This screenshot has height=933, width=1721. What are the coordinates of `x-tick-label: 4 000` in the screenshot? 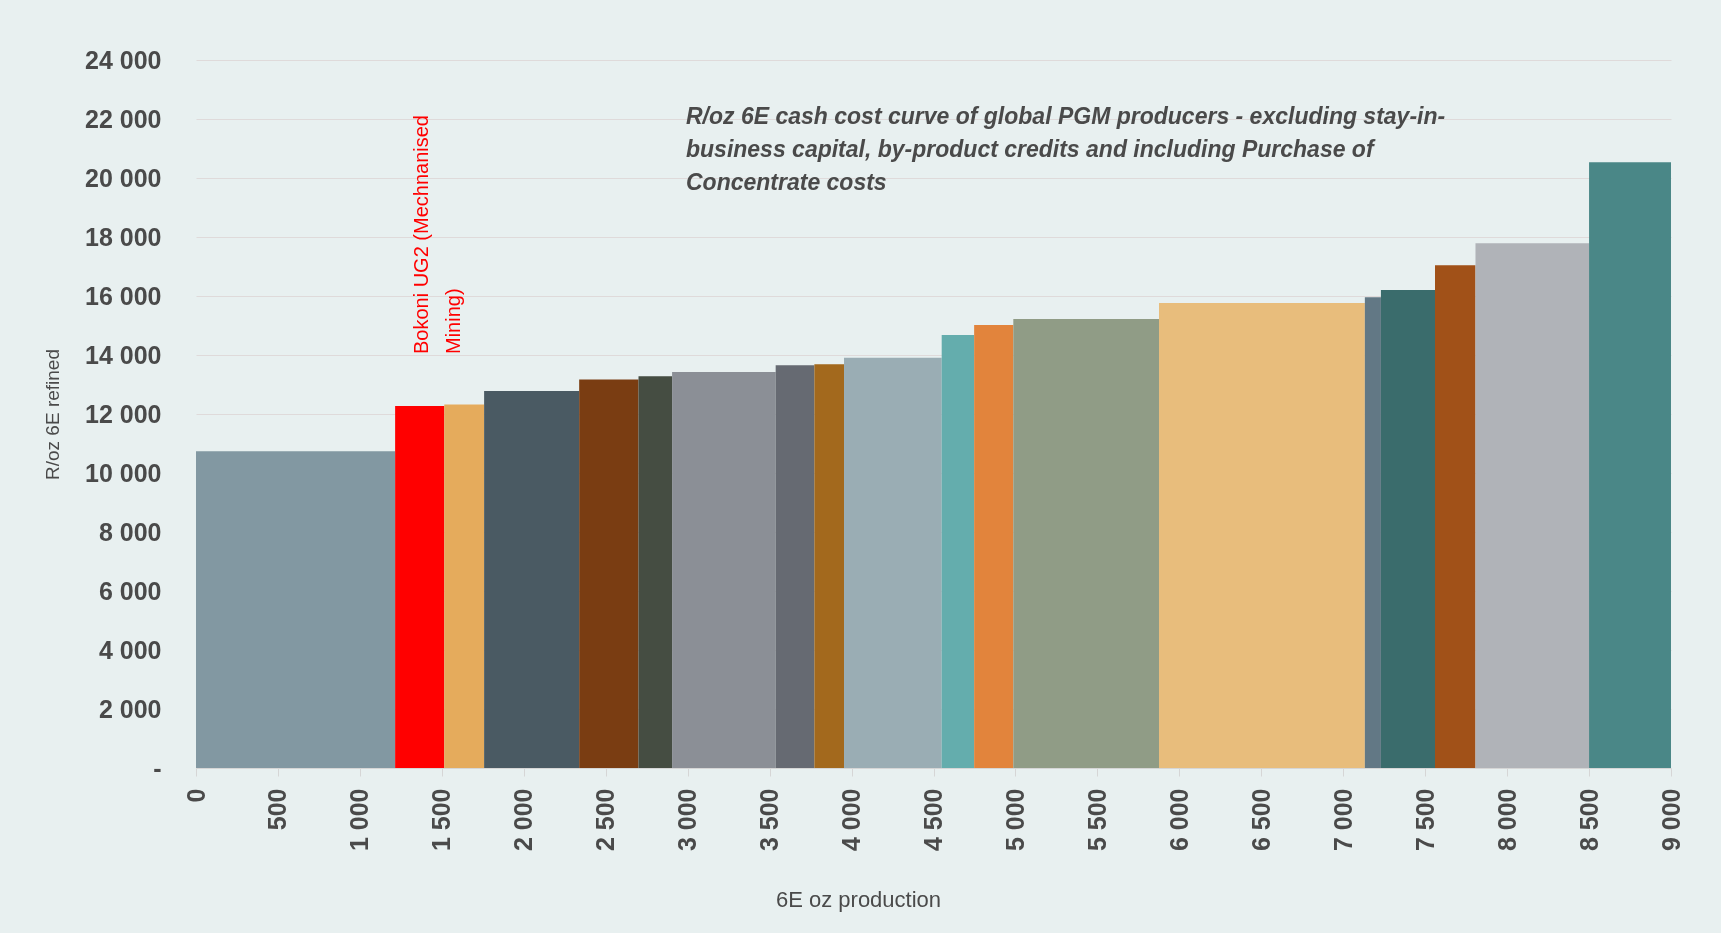 It's located at (851, 820).